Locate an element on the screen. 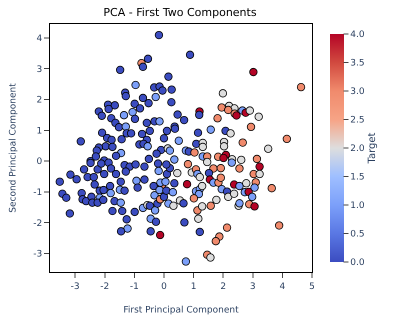 The width and height of the screenshot is (400, 325). color-bar-label: 2.0 is located at coordinates (357, 149).